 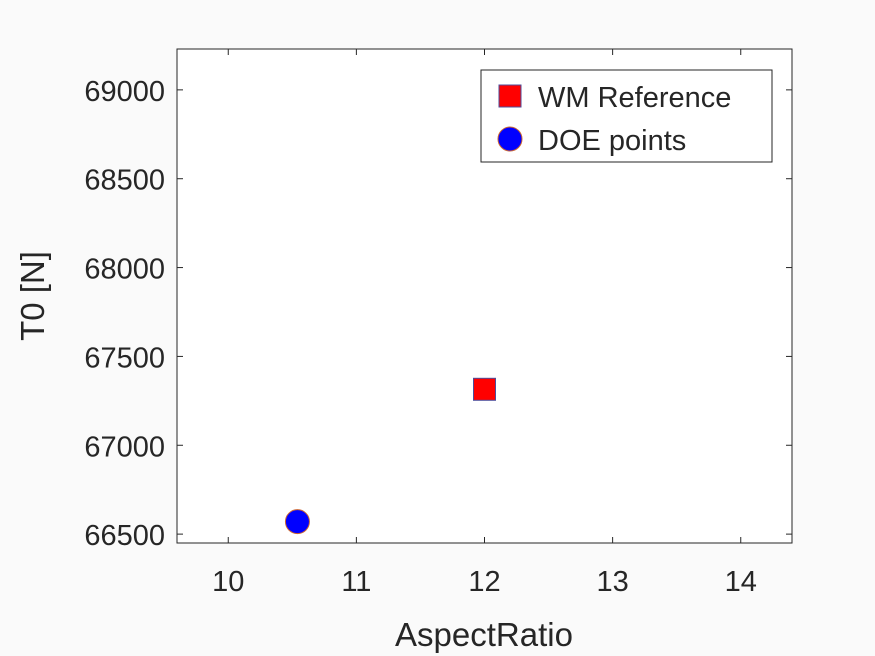 What do you see at coordinates (124, 536) in the screenshot?
I see `y-tick-label: 66500` at bounding box center [124, 536].